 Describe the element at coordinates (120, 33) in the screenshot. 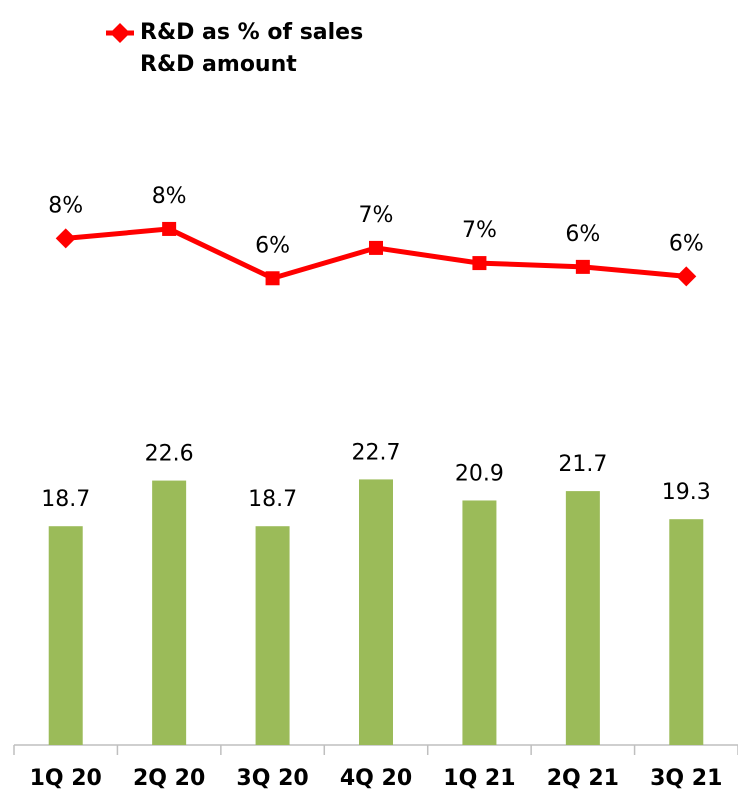

I see `legend-marker` at that location.